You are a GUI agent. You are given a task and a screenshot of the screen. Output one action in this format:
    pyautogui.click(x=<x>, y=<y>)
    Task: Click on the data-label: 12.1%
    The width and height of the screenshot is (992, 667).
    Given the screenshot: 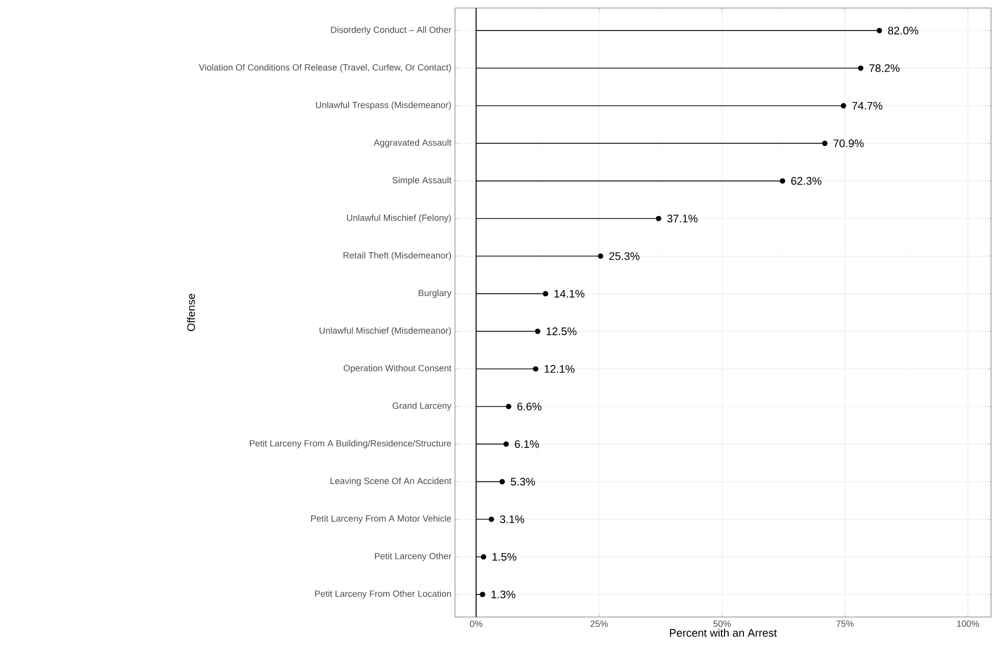 What is the action you would take?
    pyautogui.click(x=559, y=369)
    